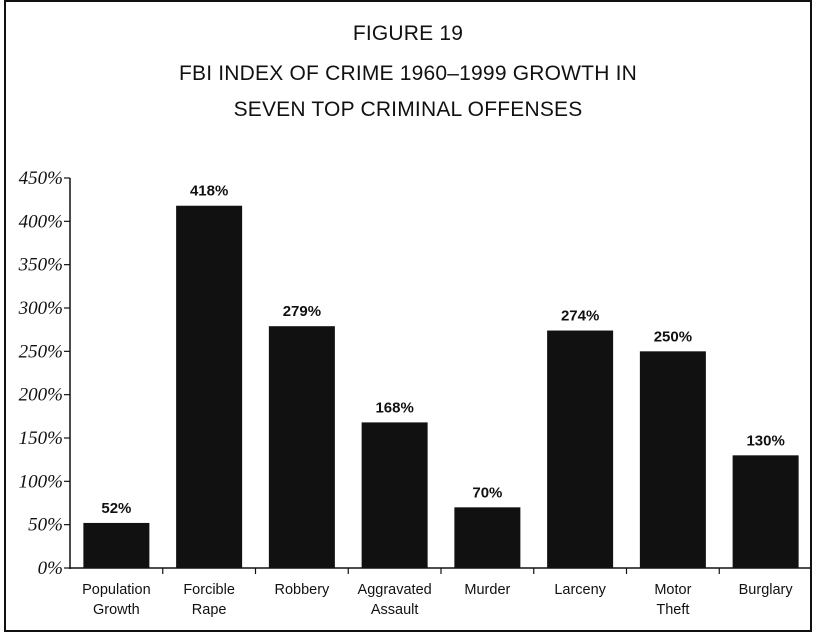 The height and width of the screenshot is (636, 816). I want to click on value-label: 130%, so click(765, 440).